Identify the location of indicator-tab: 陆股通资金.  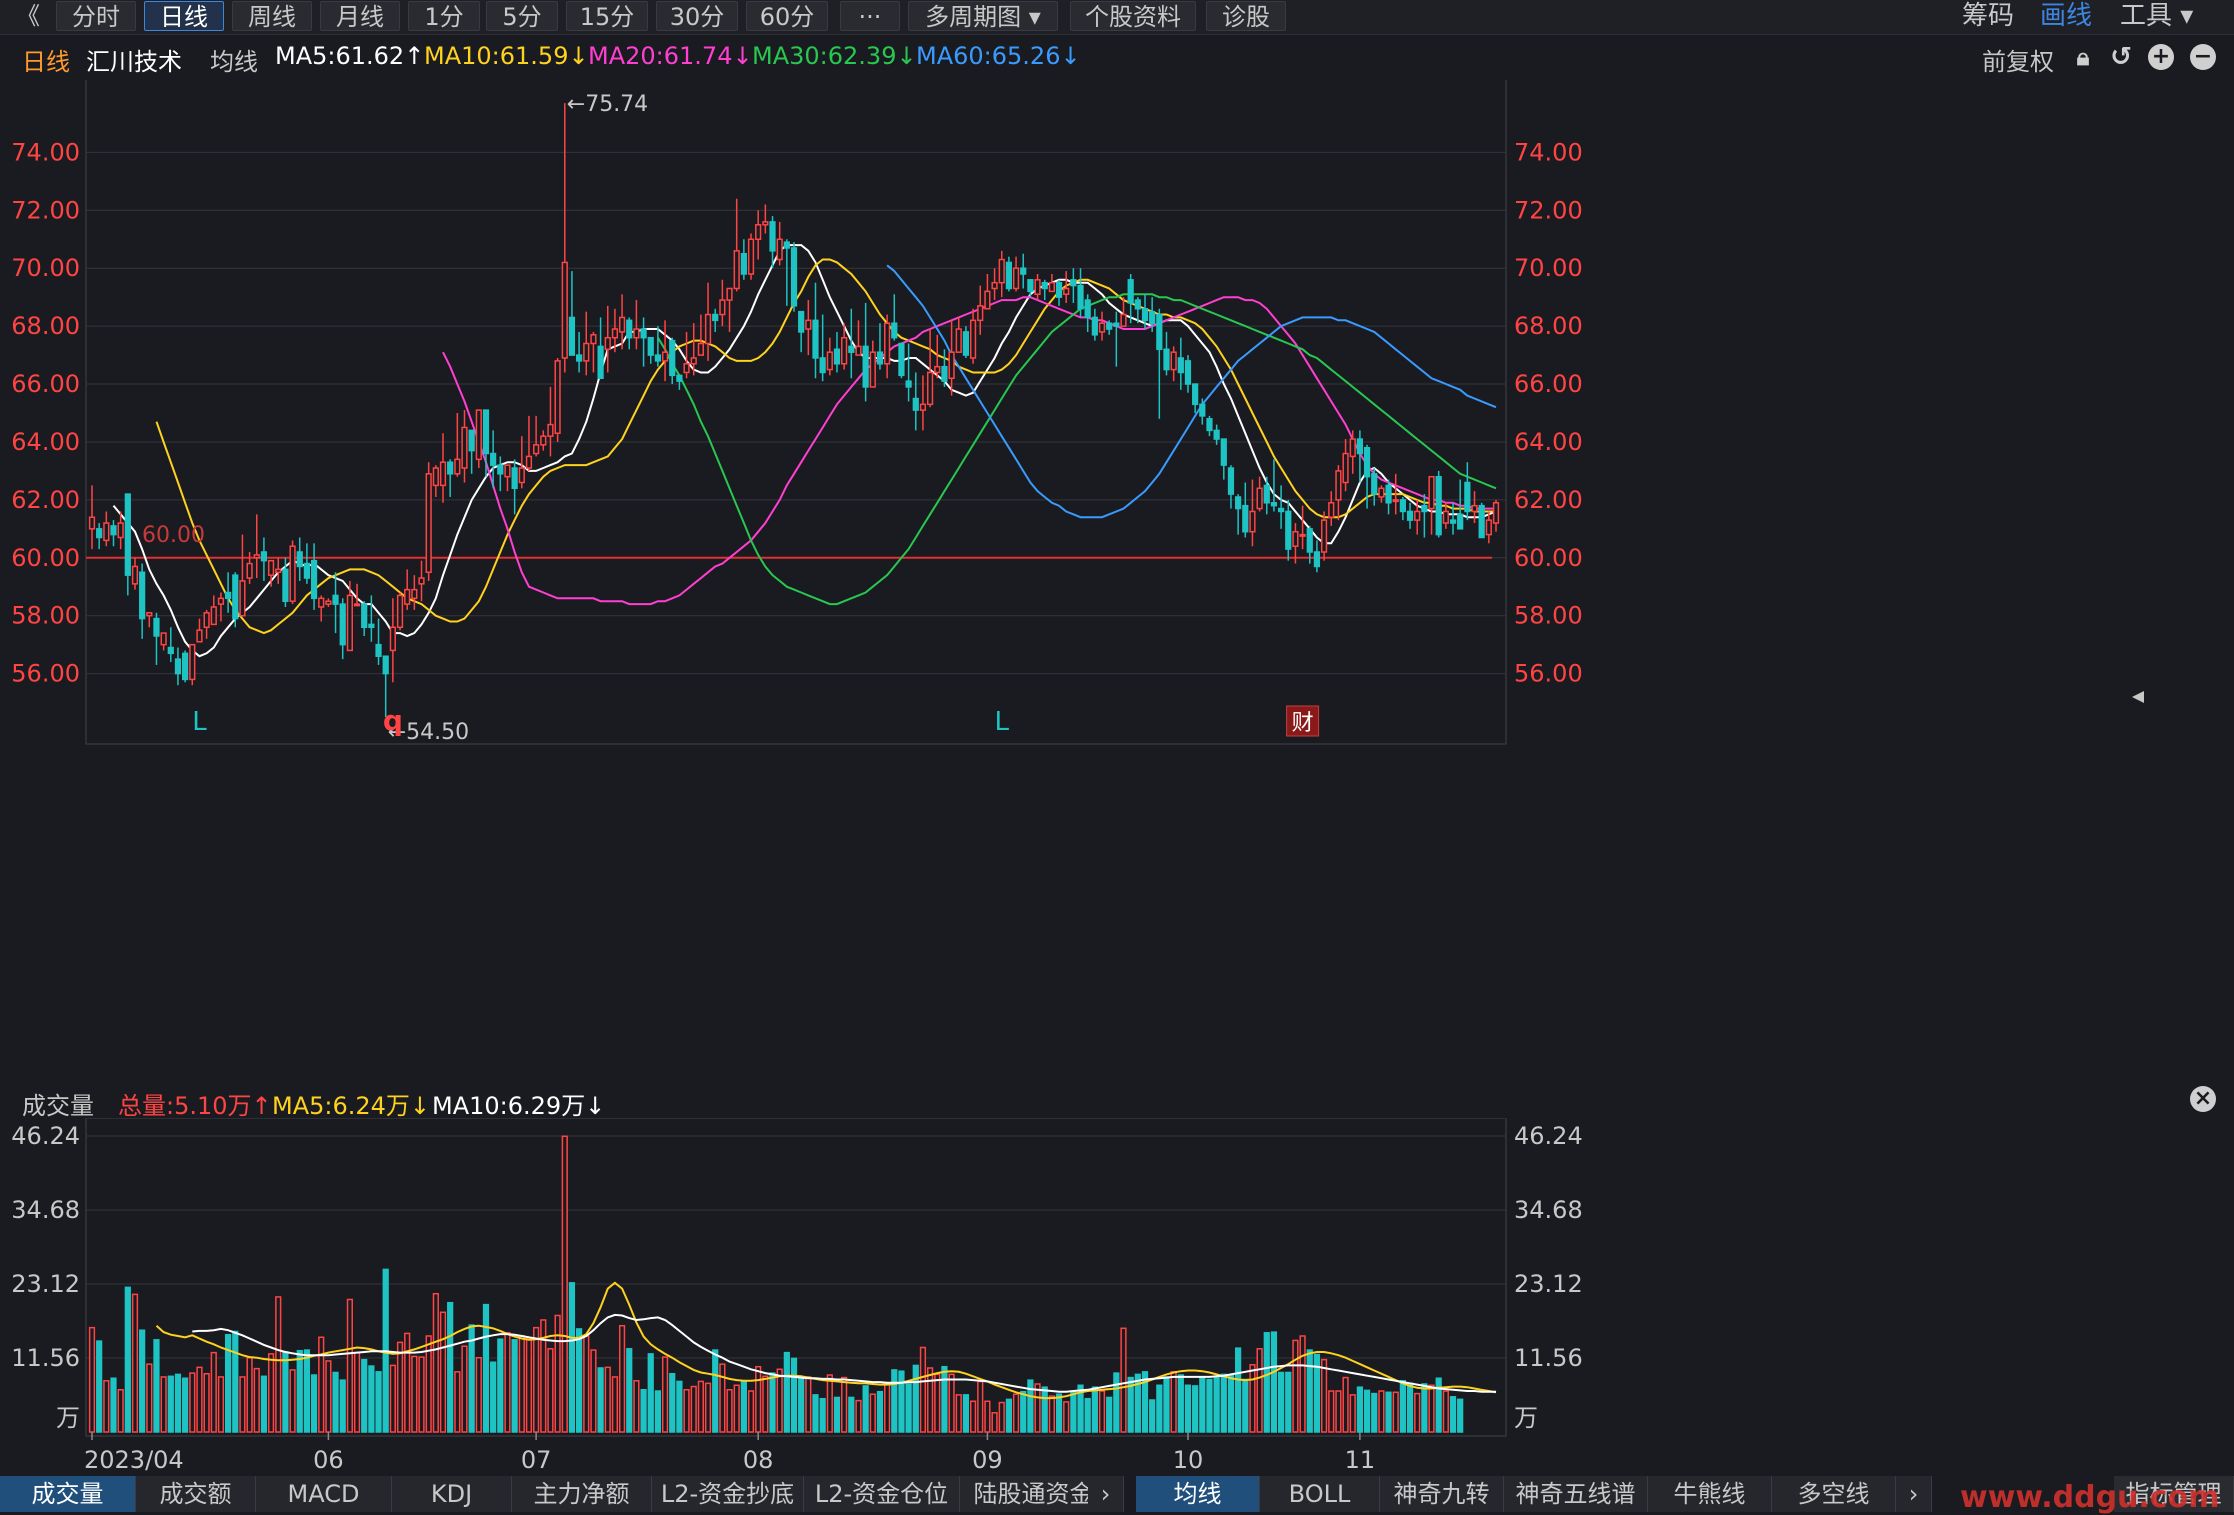
(1034, 1494).